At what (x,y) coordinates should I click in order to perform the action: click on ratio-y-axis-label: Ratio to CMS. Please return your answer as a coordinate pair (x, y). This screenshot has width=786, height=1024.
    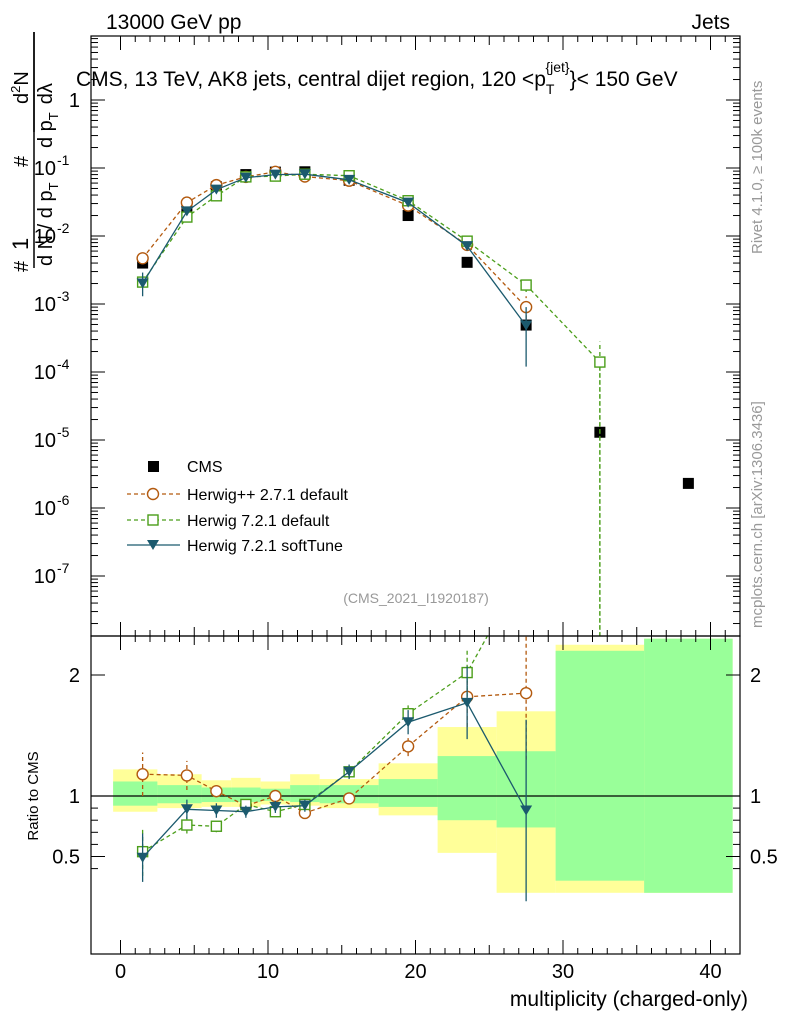
    Looking at the image, I should click on (33, 795).